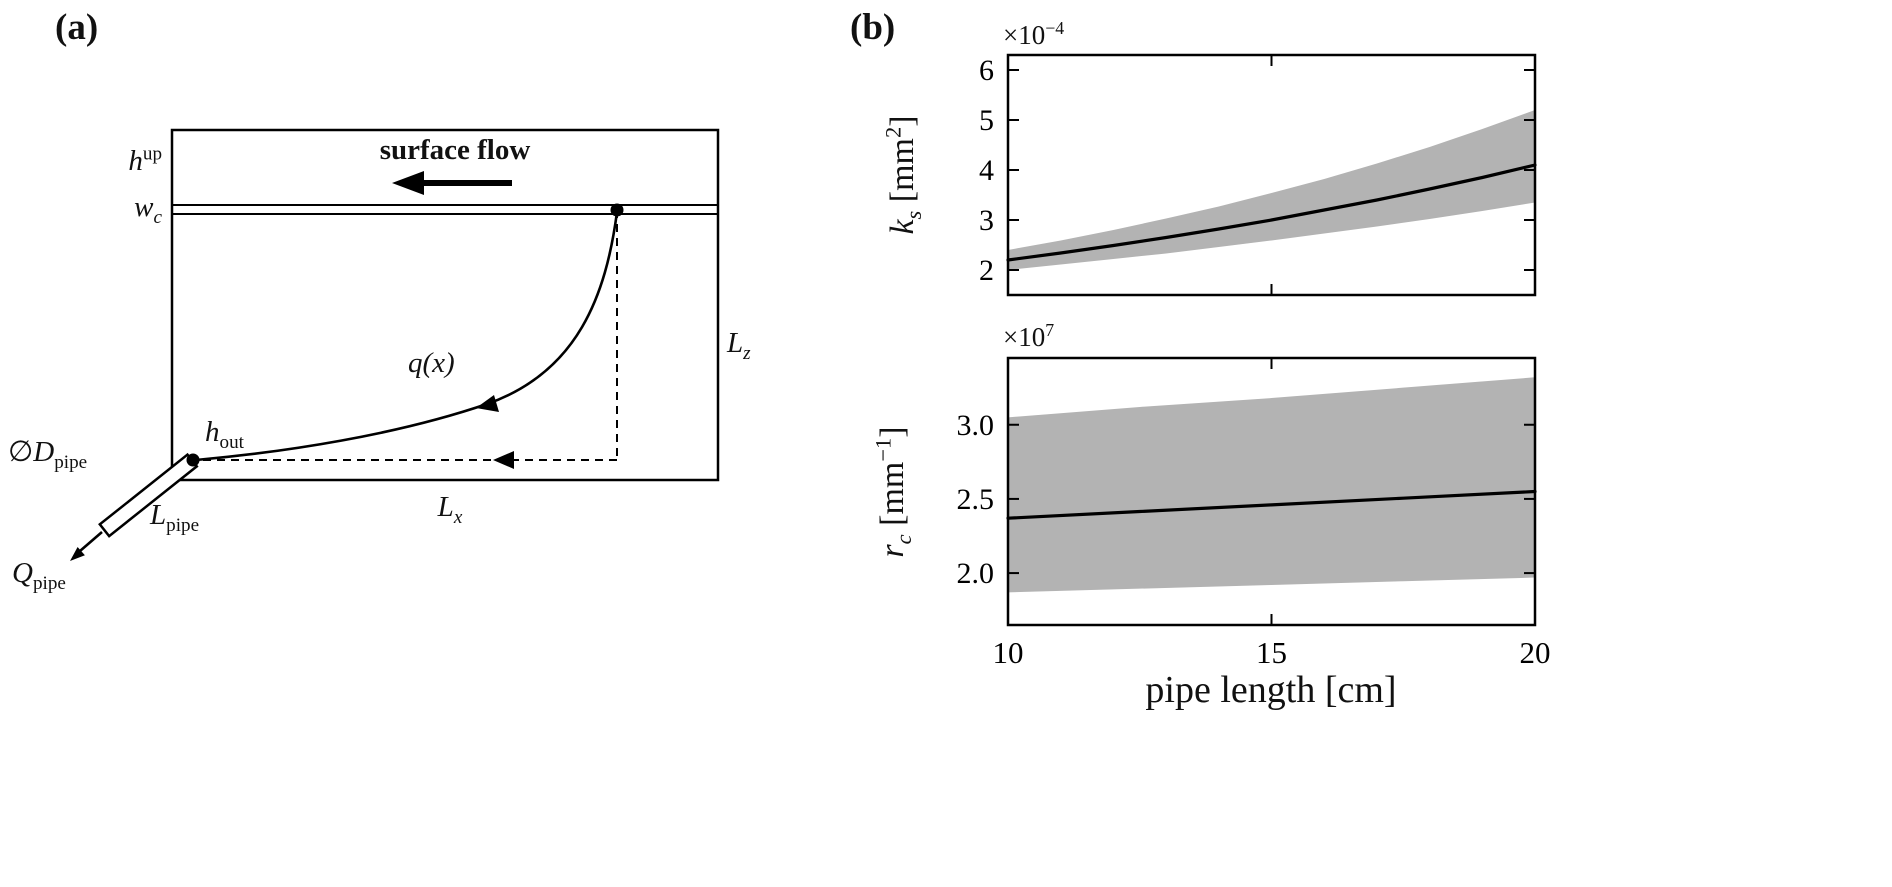 The height and width of the screenshot is (887, 1892). What do you see at coordinates (183, 525) in the screenshot?
I see `L-pipe-sub: pipe` at bounding box center [183, 525].